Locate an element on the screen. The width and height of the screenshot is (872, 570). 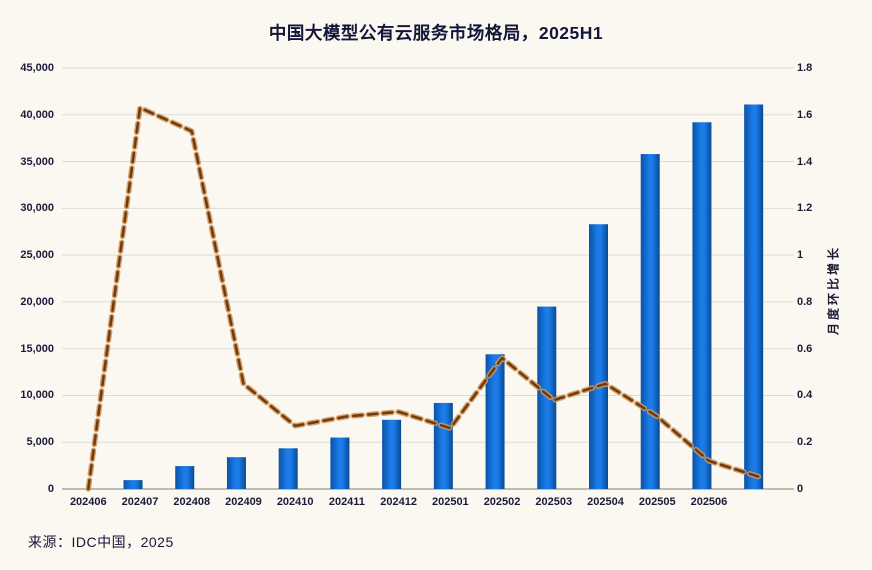
y-tick-label-left: 45,000 is located at coordinates (37, 68).